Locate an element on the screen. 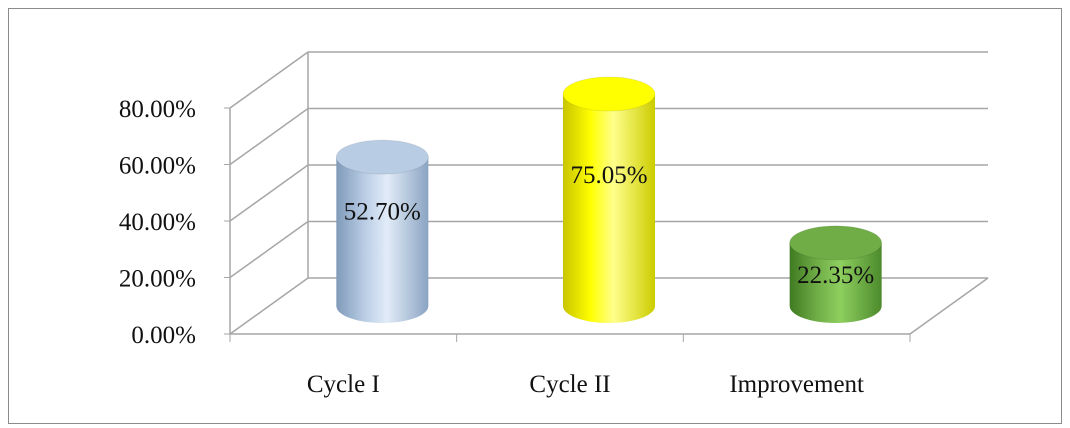 The width and height of the screenshot is (1070, 428). bar-cycle-ii is located at coordinates (609, 199).